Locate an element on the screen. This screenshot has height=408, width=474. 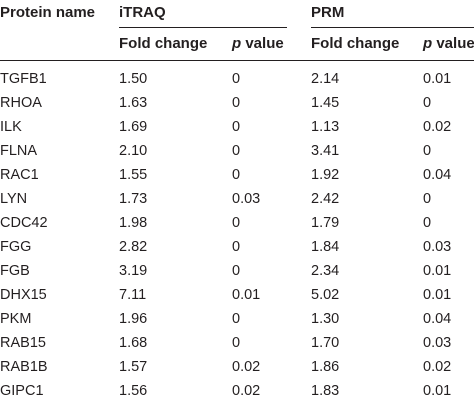
prm-fold-change-cell: 1.86 is located at coordinates (325, 367).